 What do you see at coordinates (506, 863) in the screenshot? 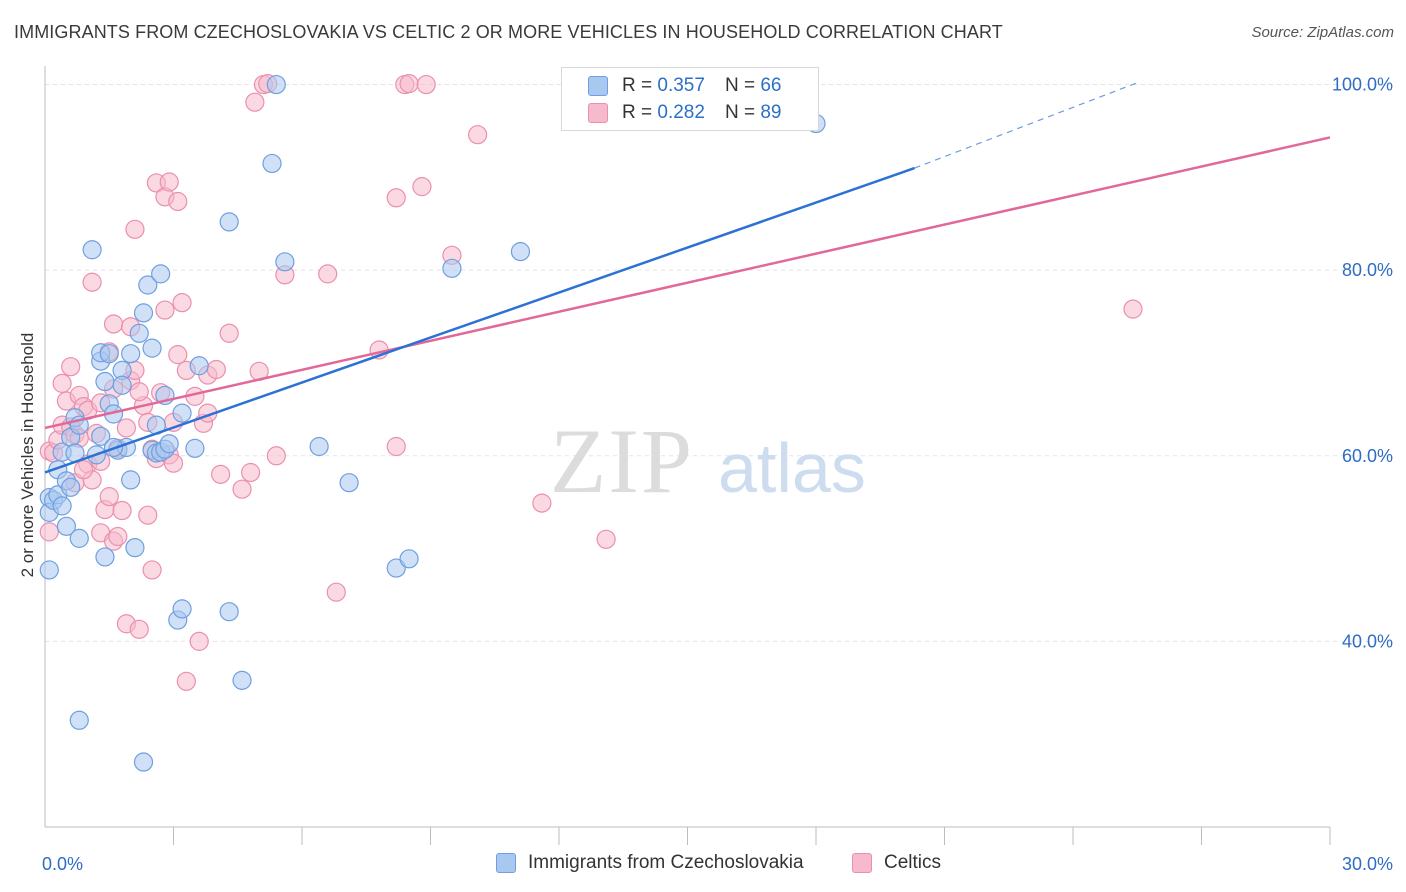
I see `bottom-legend-swatch-blue` at bounding box center [506, 863].